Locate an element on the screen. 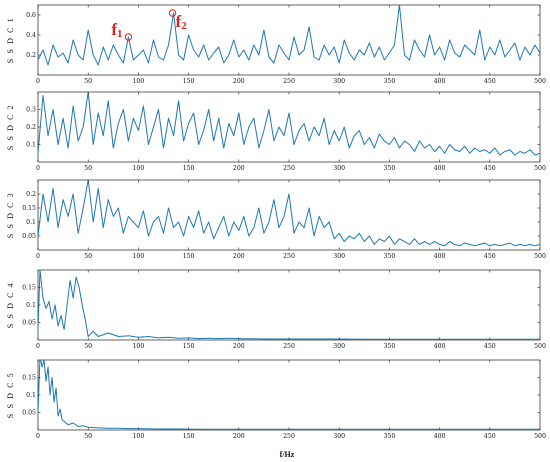 The image size is (550, 462). annotation-label: f1 is located at coordinates (116, 30).